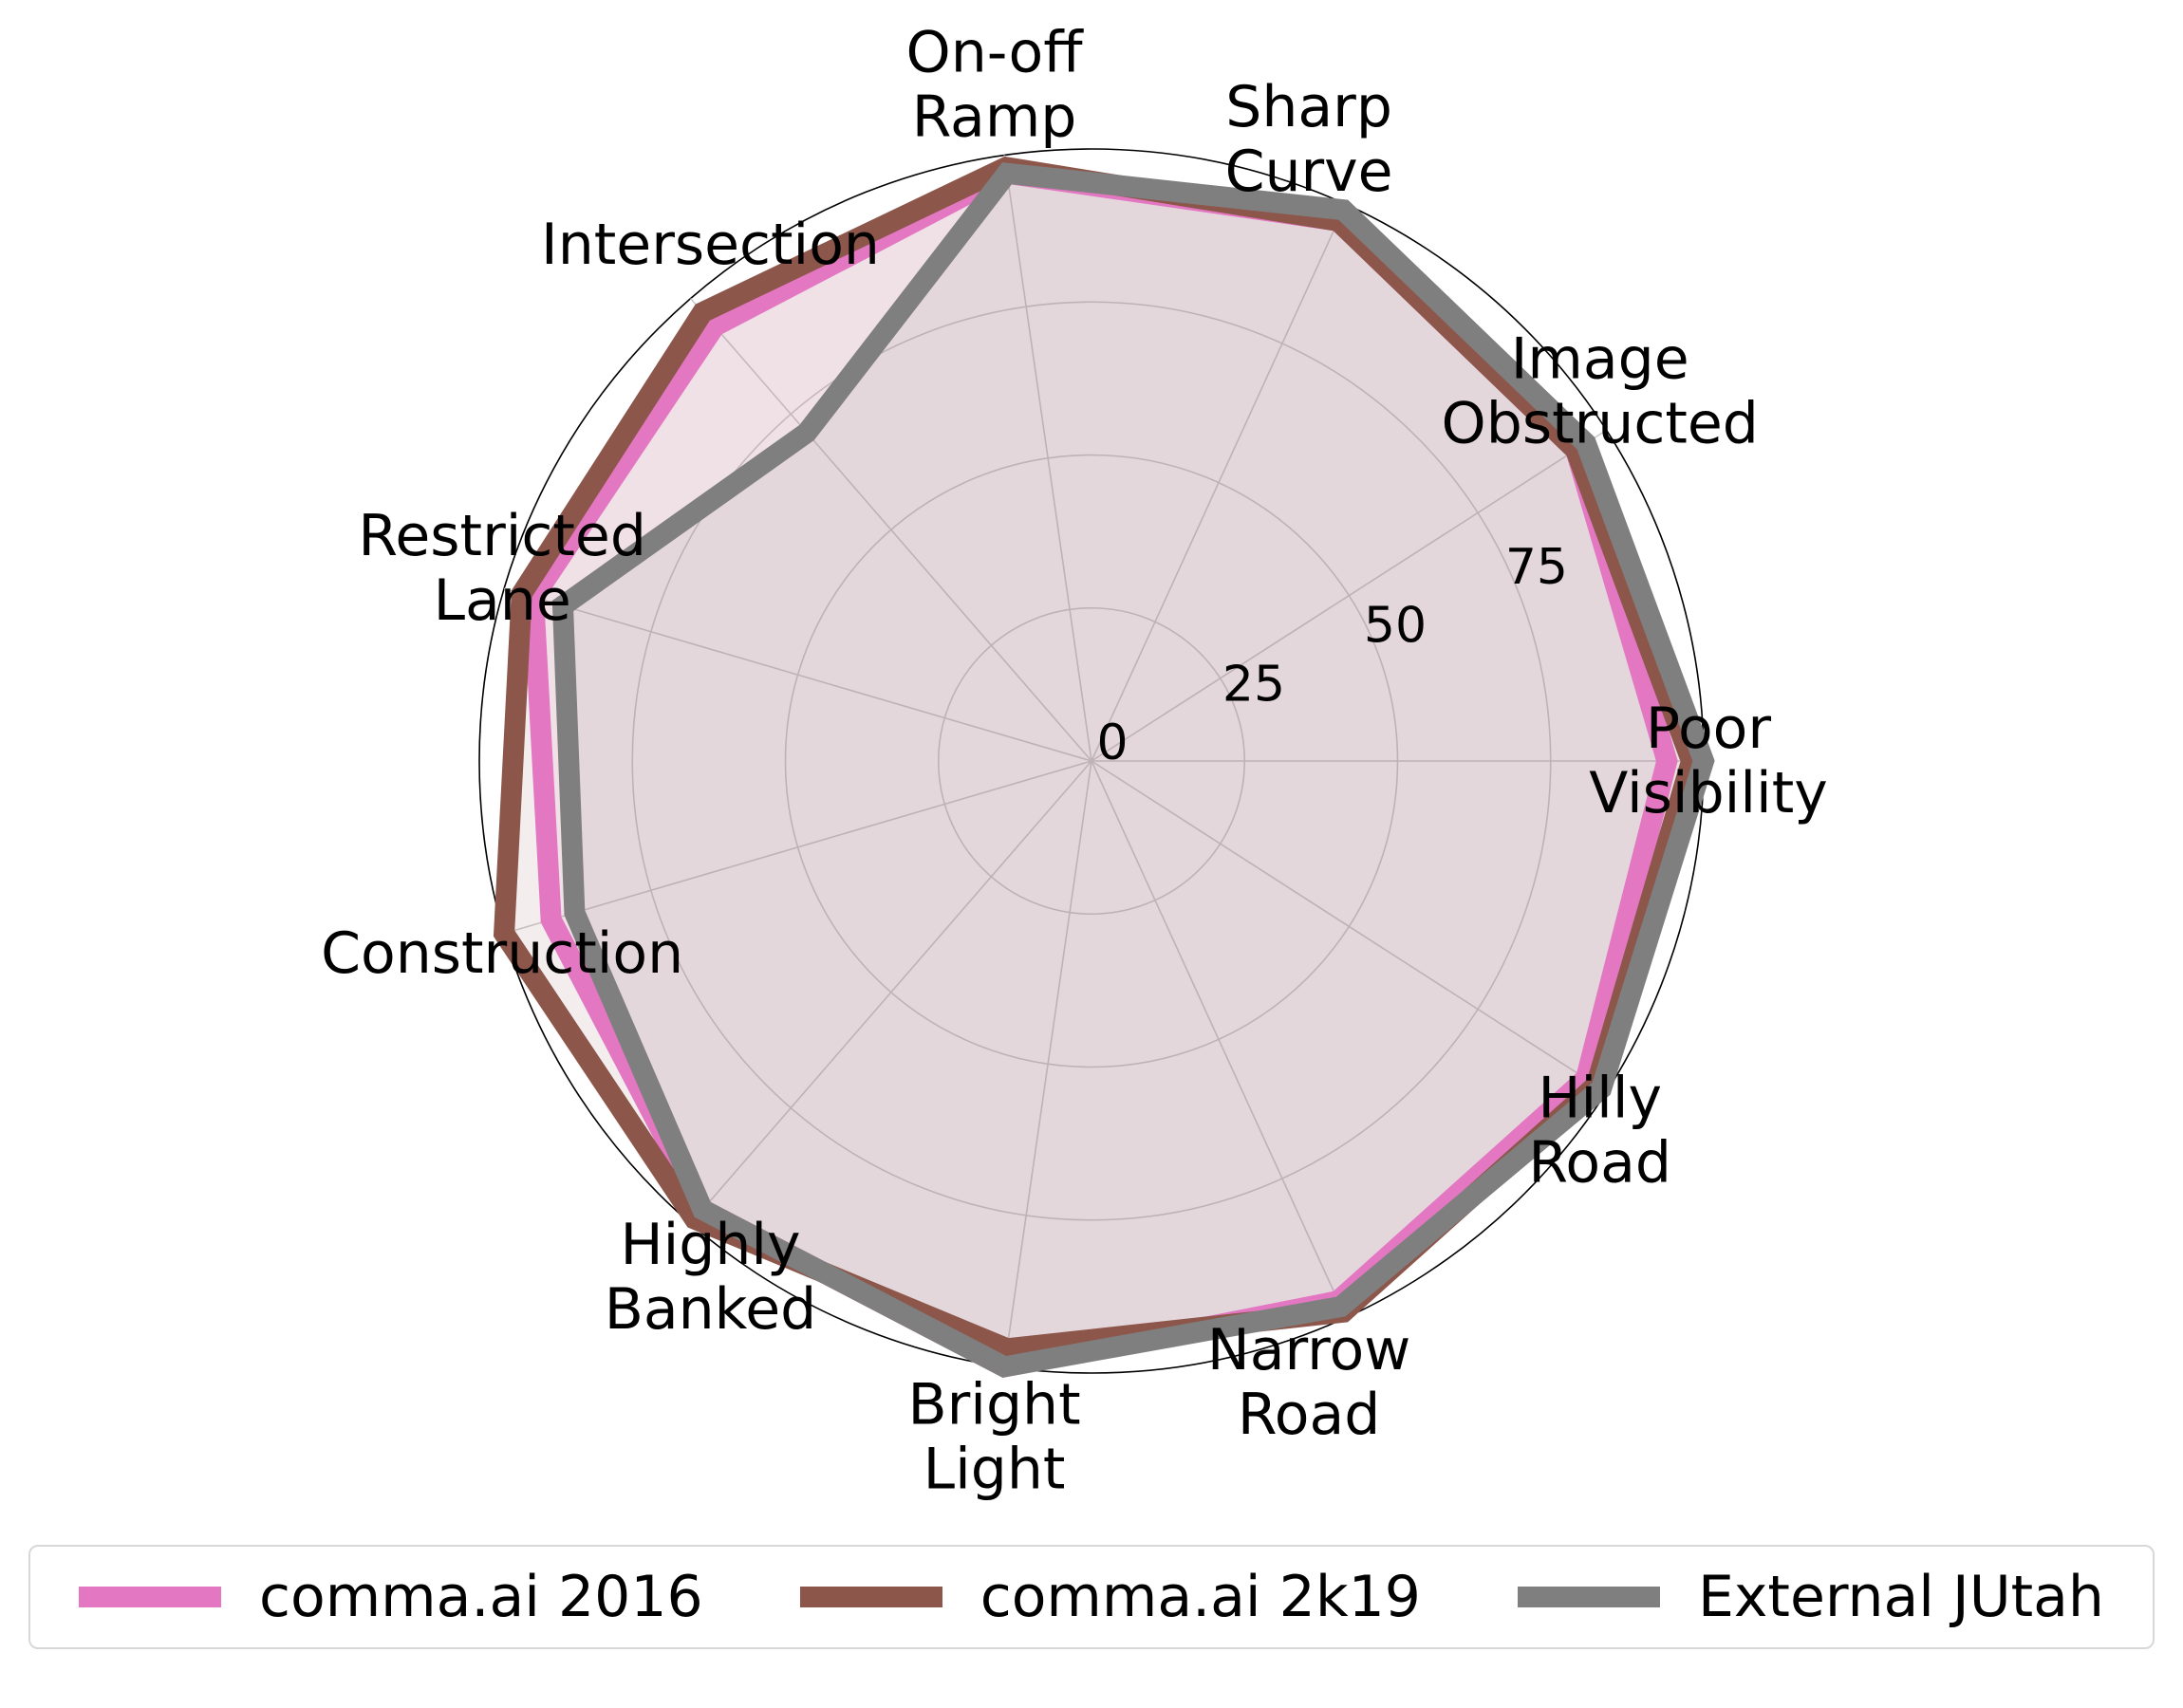  What do you see at coordinates (1708, 793) in the screenshot?
I see `category-label-line: Visibility` at bounding box center [1708, 793].